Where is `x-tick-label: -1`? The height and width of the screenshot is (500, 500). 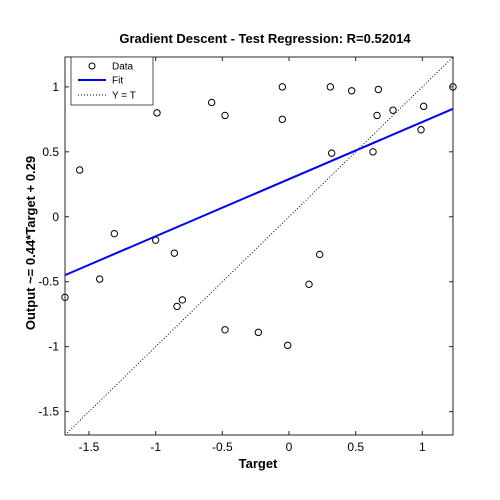
x-tick-label: -1 is located at coordinates (155, 447).